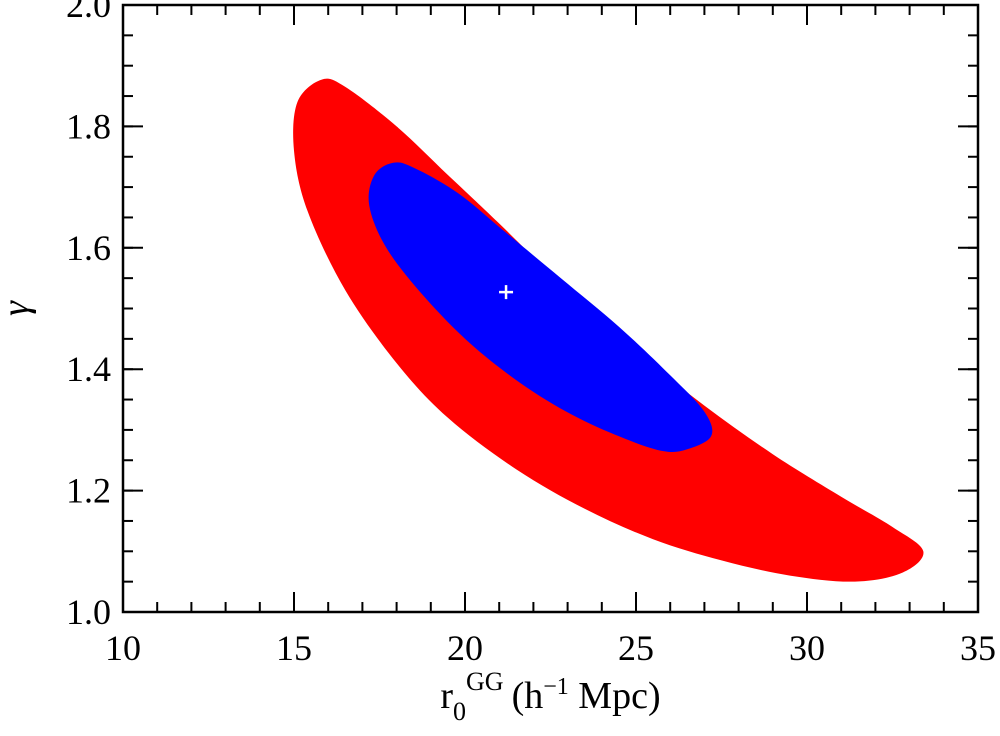  I want to click on y-axis-title: γ, so click(18, 308).